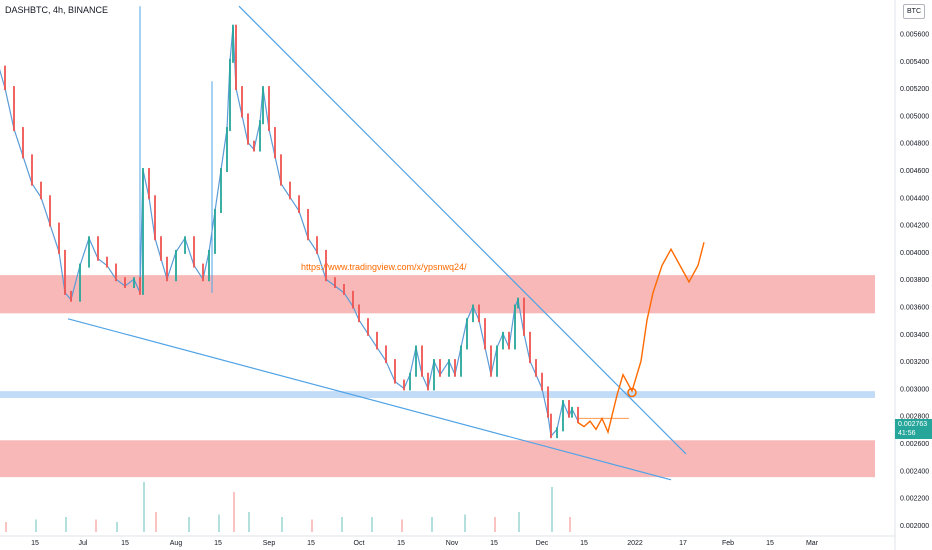  I want to click on y-tick-label: 0.005000, so click(914, 116).